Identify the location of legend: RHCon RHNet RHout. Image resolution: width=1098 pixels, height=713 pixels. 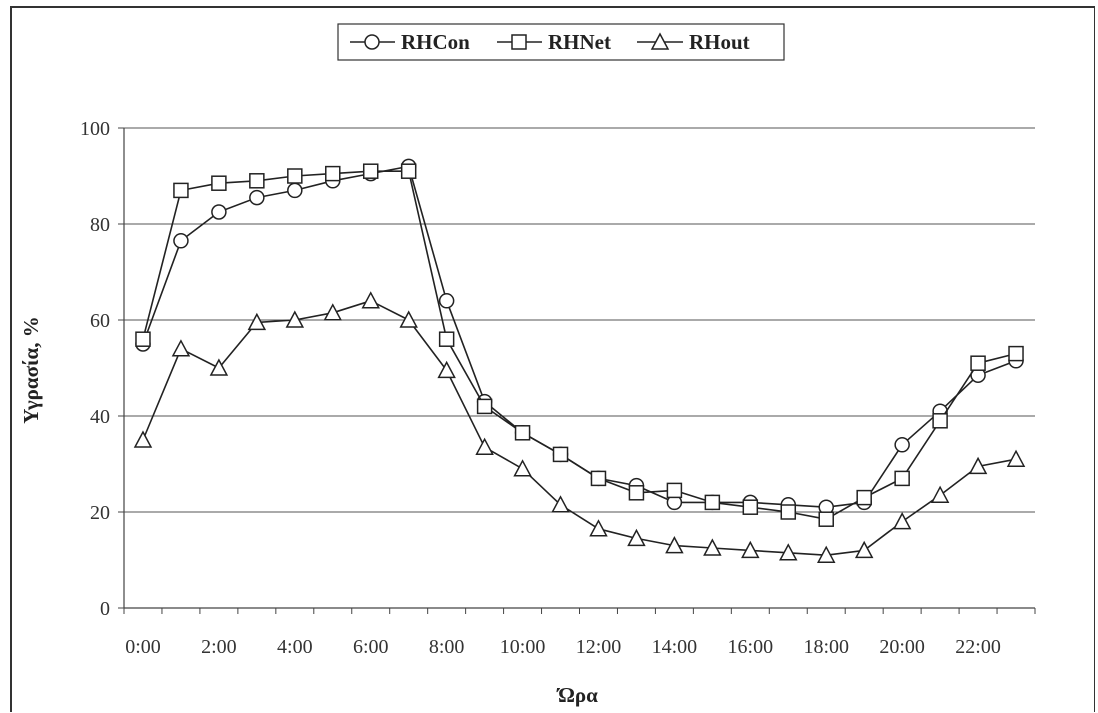
(561, 42).